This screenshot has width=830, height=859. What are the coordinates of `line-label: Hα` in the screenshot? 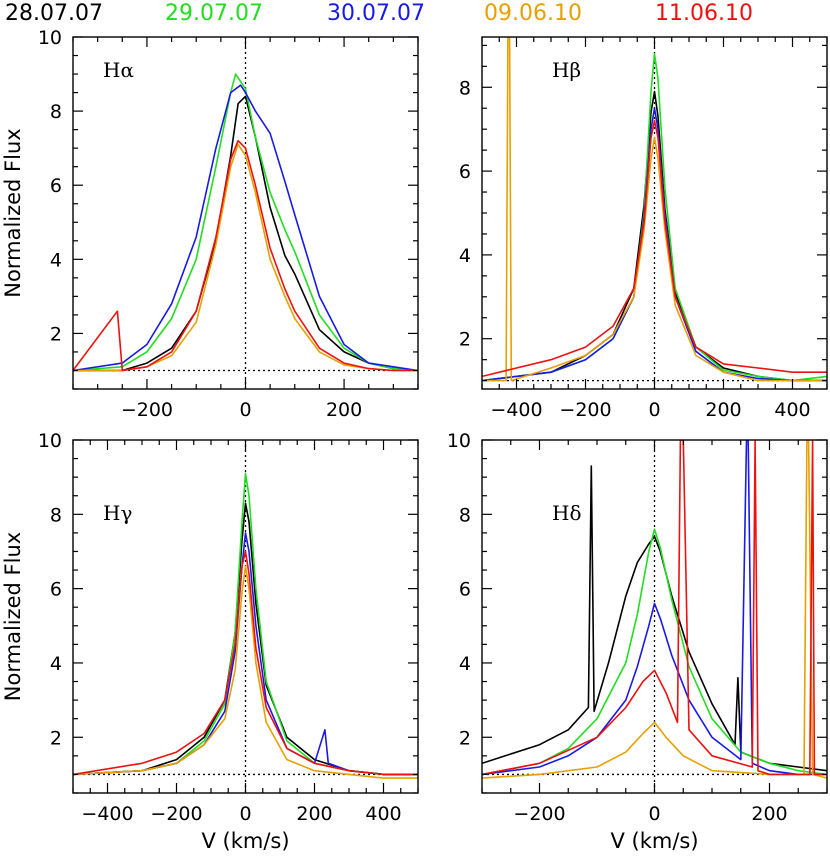 It's located at (118, 70).